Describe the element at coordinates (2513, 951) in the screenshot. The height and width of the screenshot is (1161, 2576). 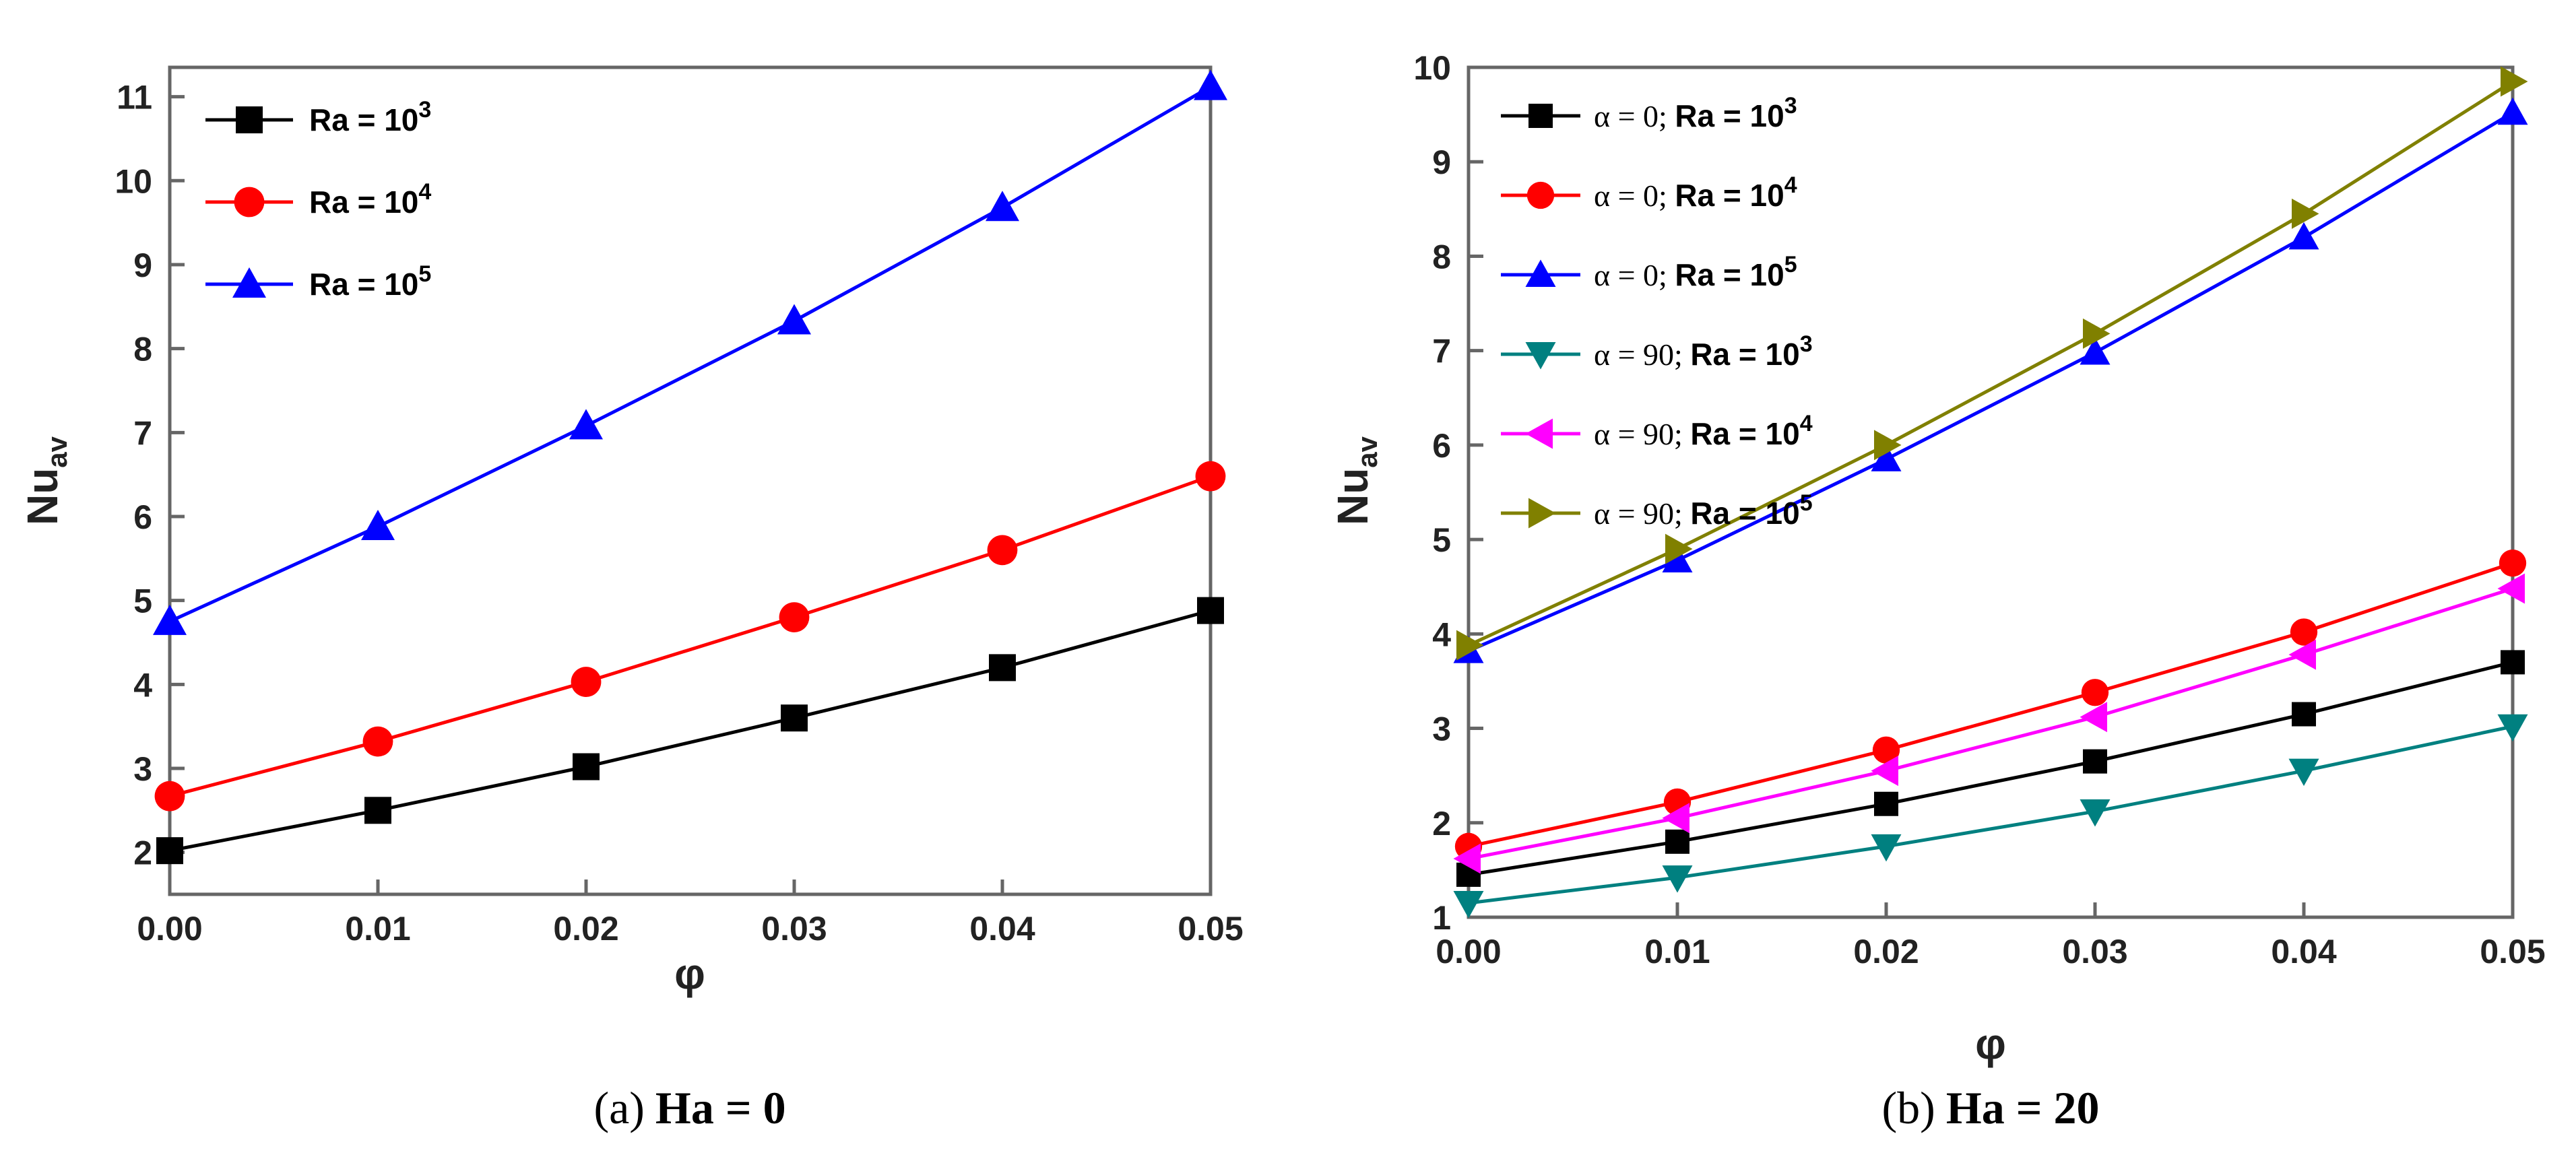
I see `x-tick-label-b: 0.05` at that location.